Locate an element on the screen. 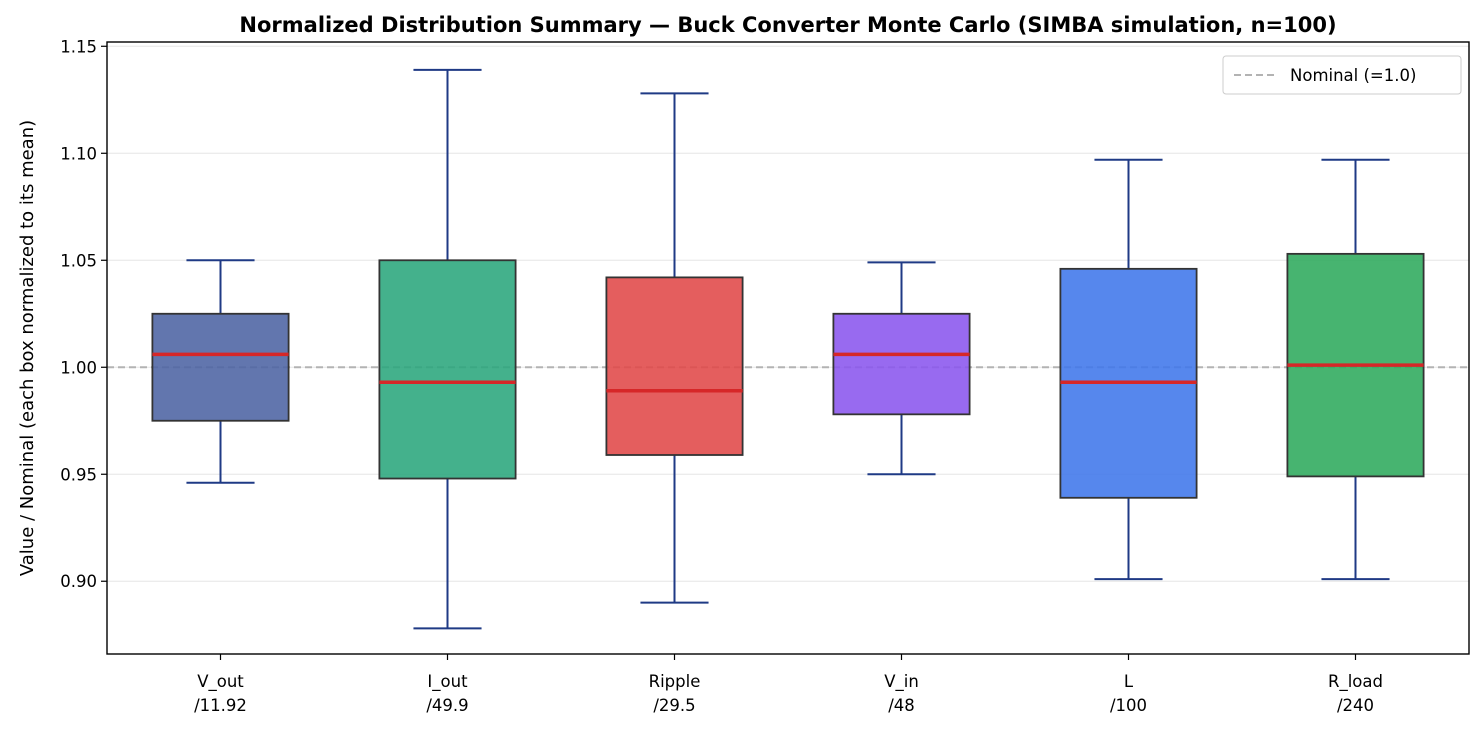 This screenshot has height=734, width=1484. x-tick-label-name: I_out is located at coordinates (447, 682).